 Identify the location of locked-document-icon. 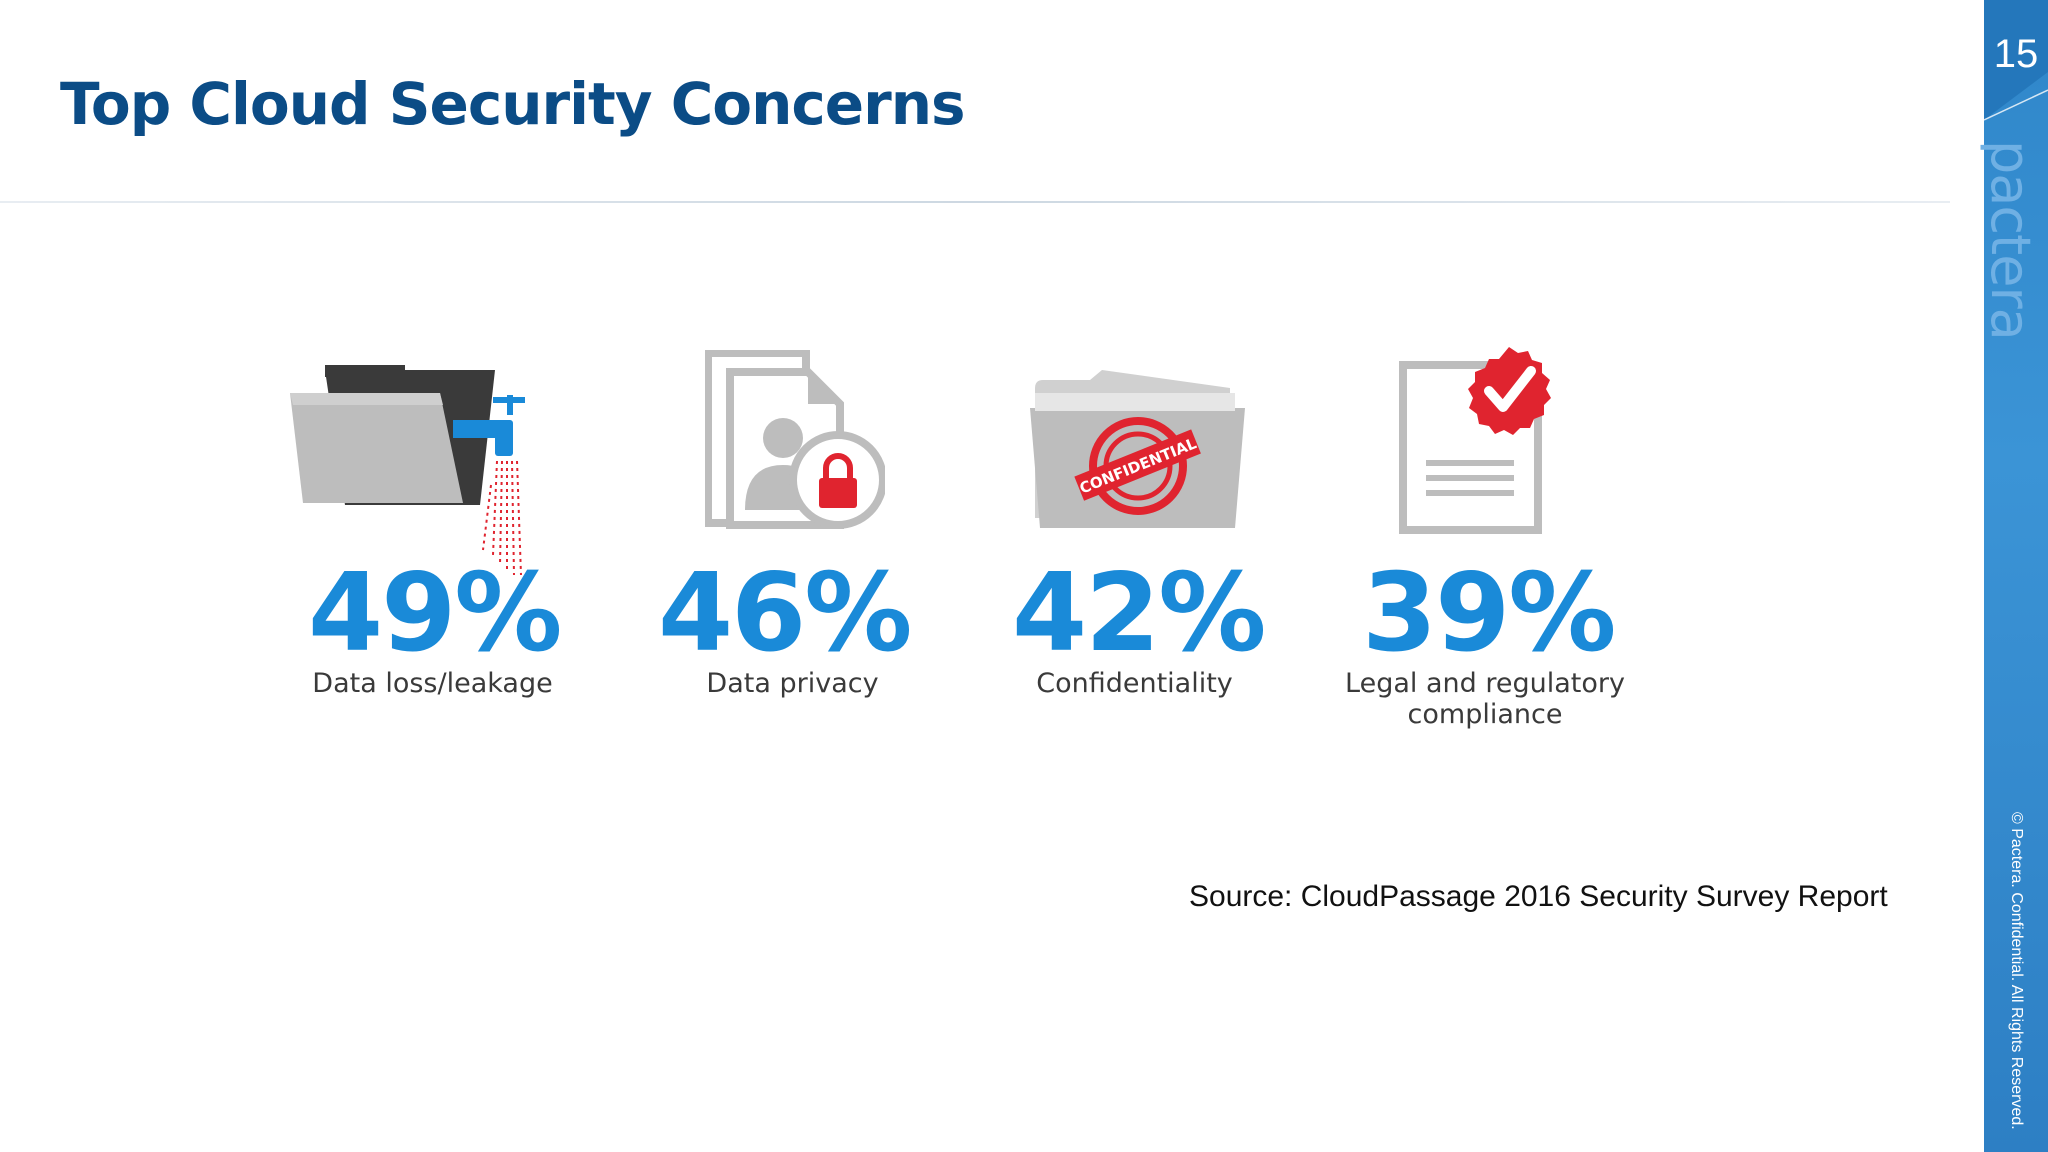
(795, 439).